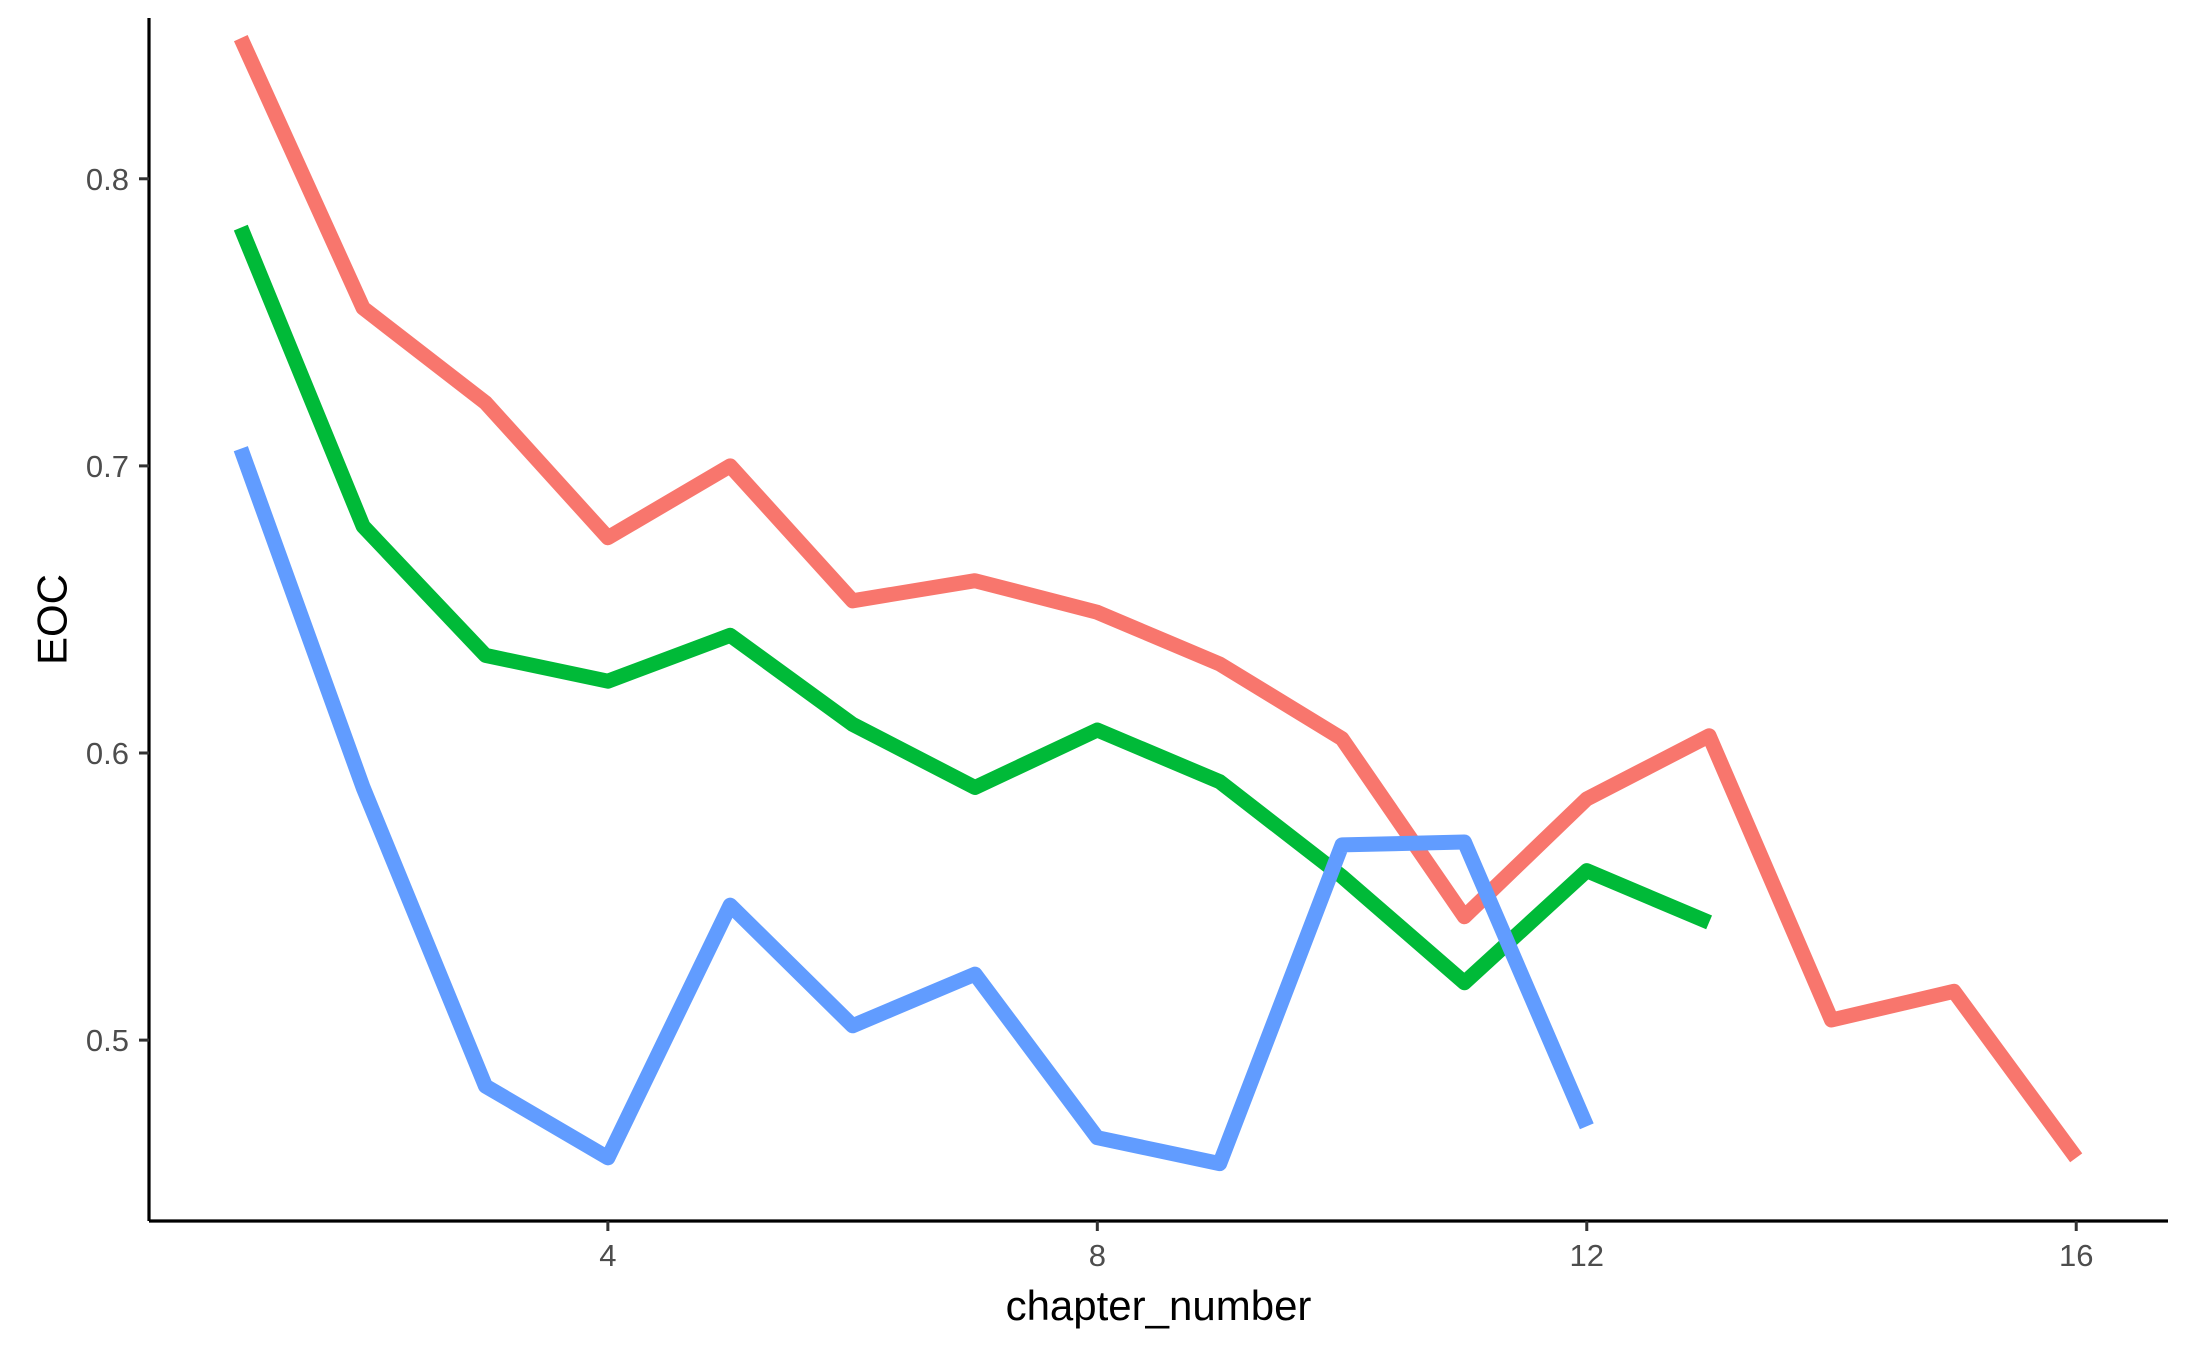  I want to click on x-tick-label: 12, so click(1587, 1255).